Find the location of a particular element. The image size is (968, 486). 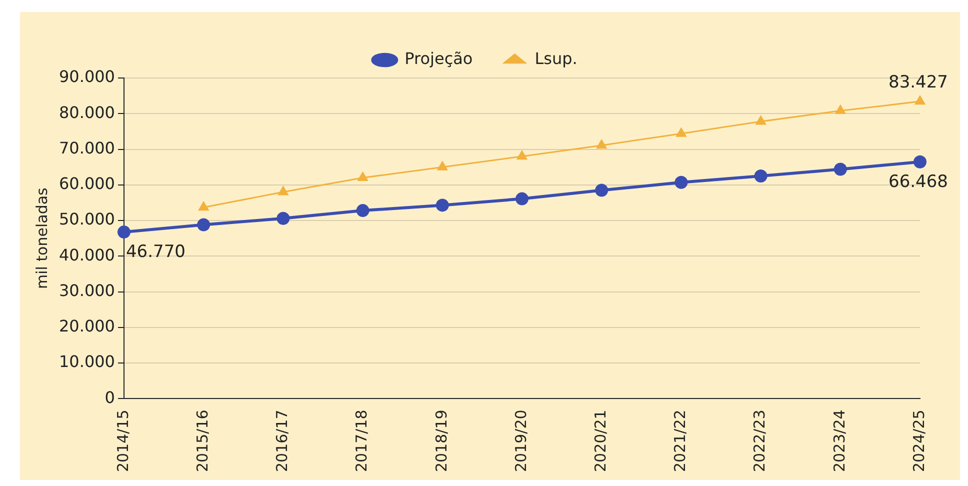

x-tick-label: 2015/16 is located at coordinates (202, 441).